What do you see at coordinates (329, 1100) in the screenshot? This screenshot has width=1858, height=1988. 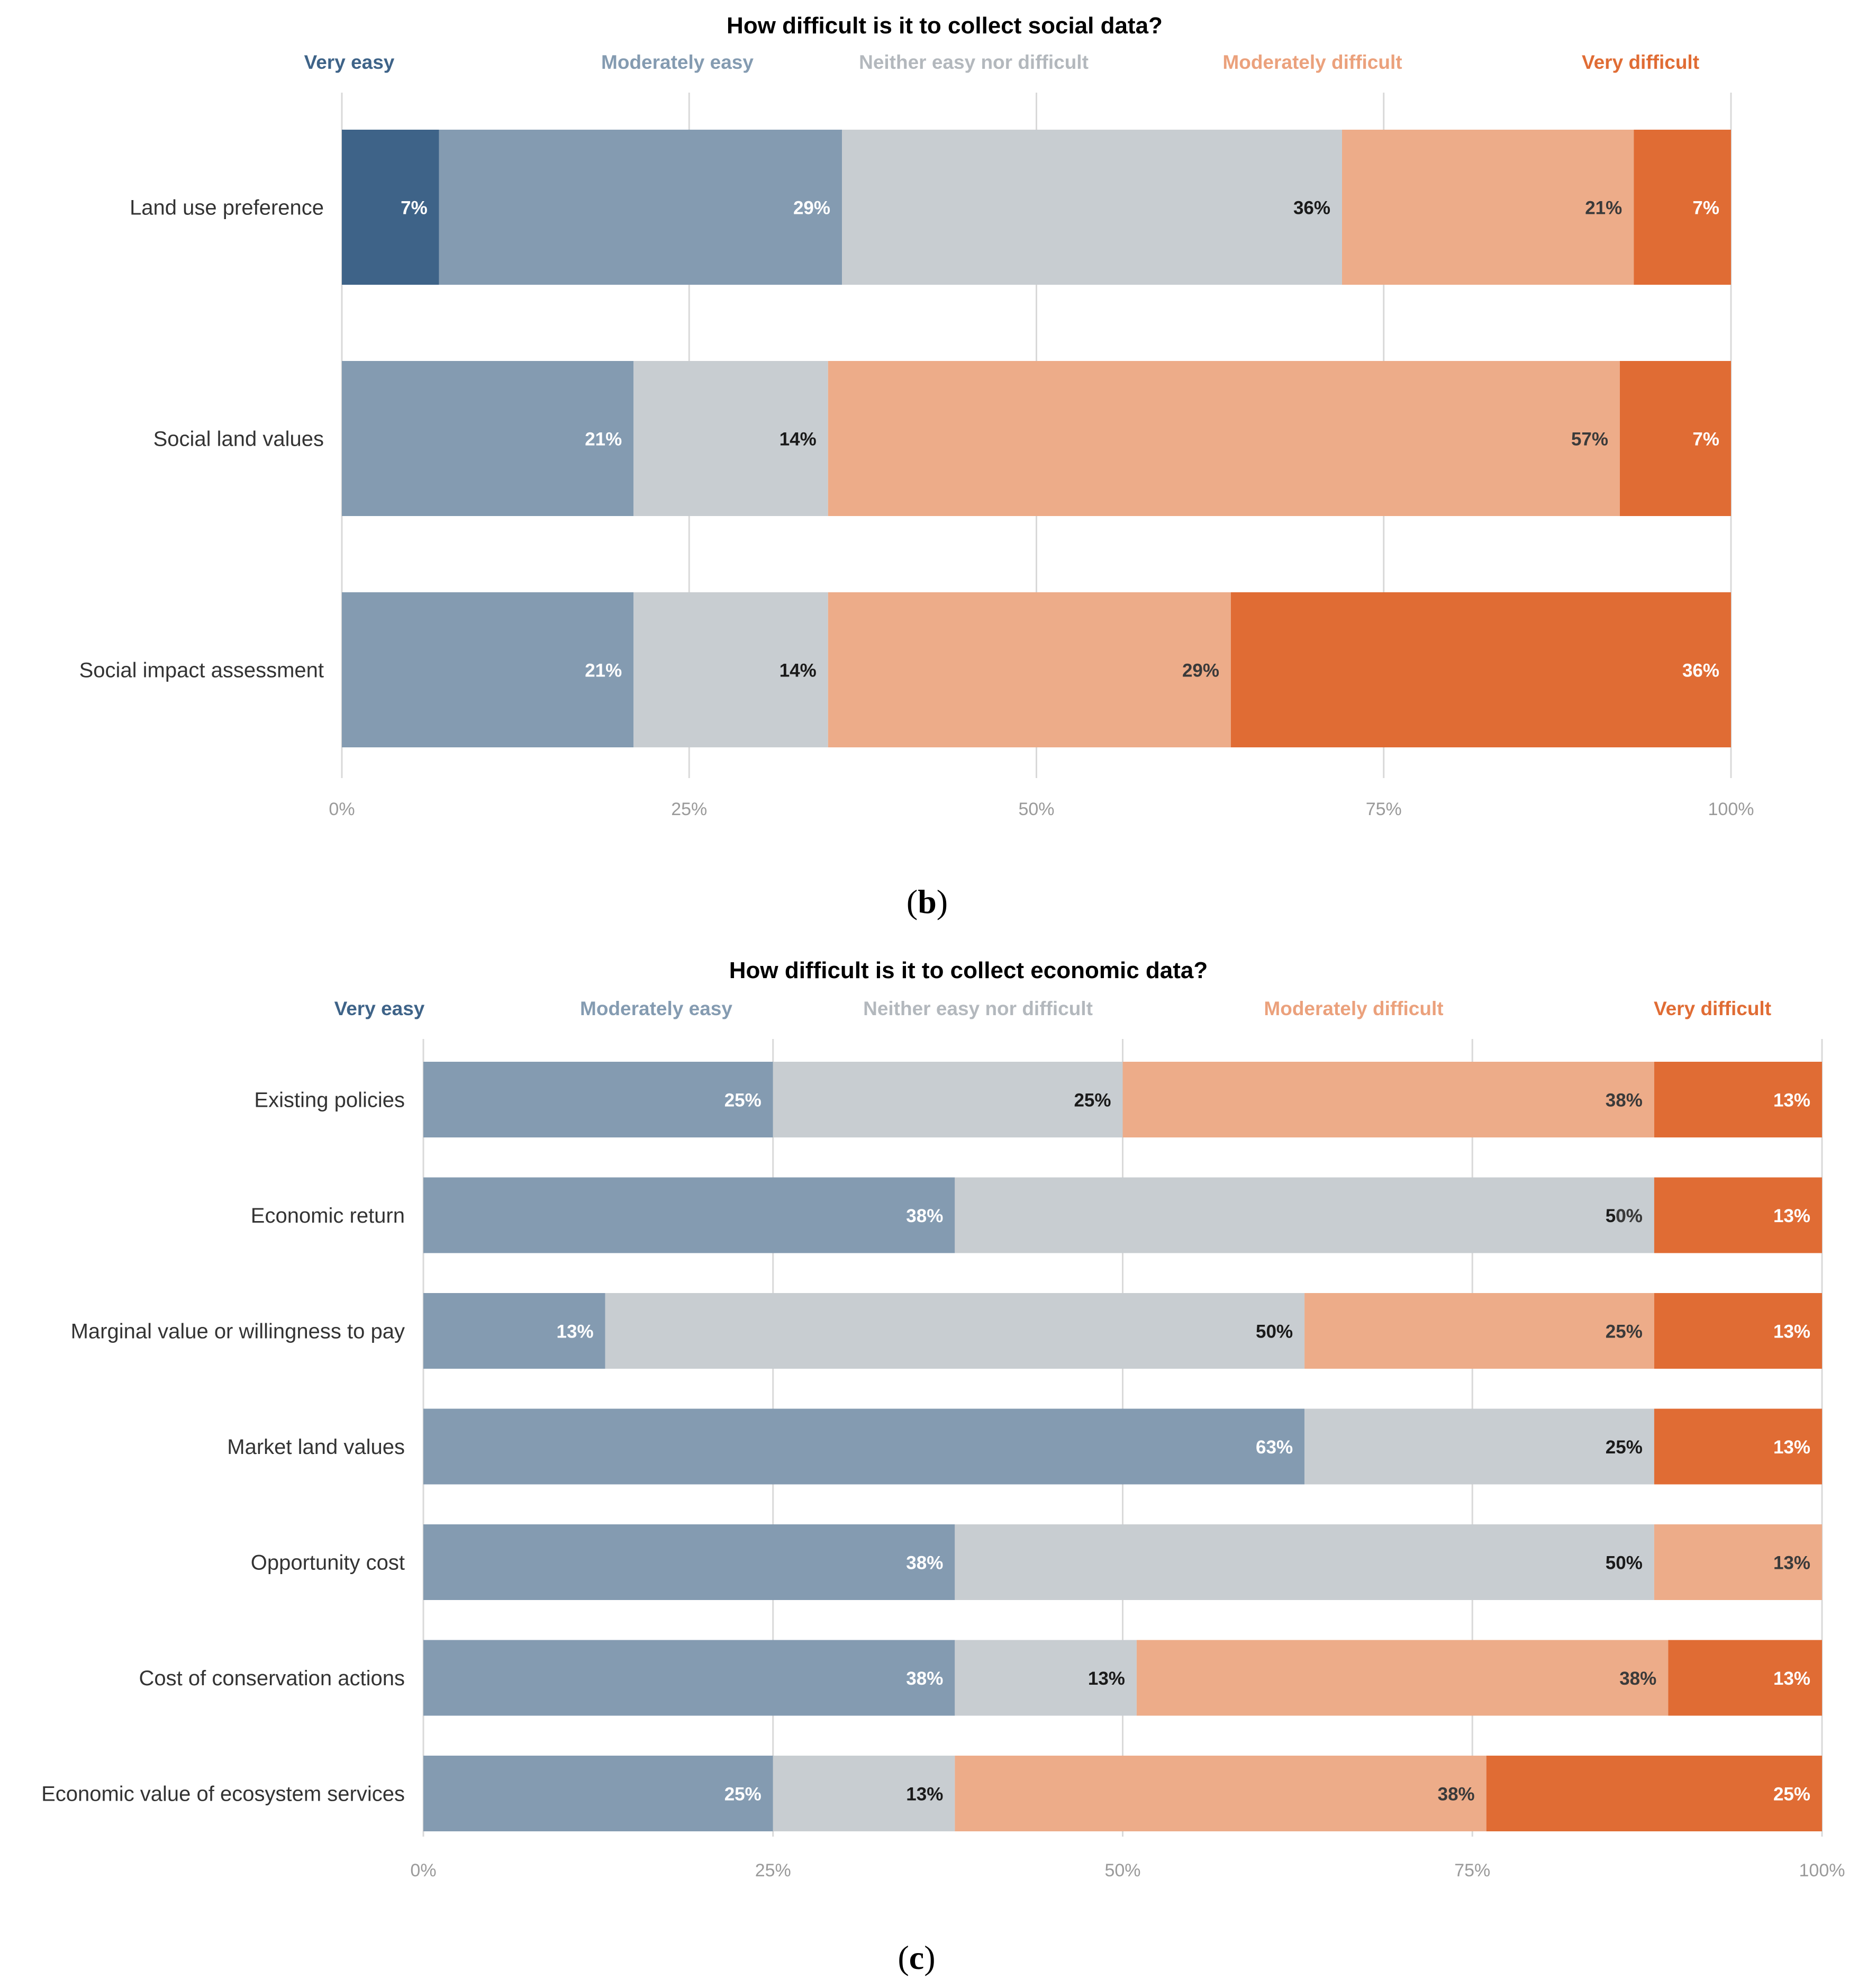 I see `category-label: Existing policies` at bounding box center [329, 1100].